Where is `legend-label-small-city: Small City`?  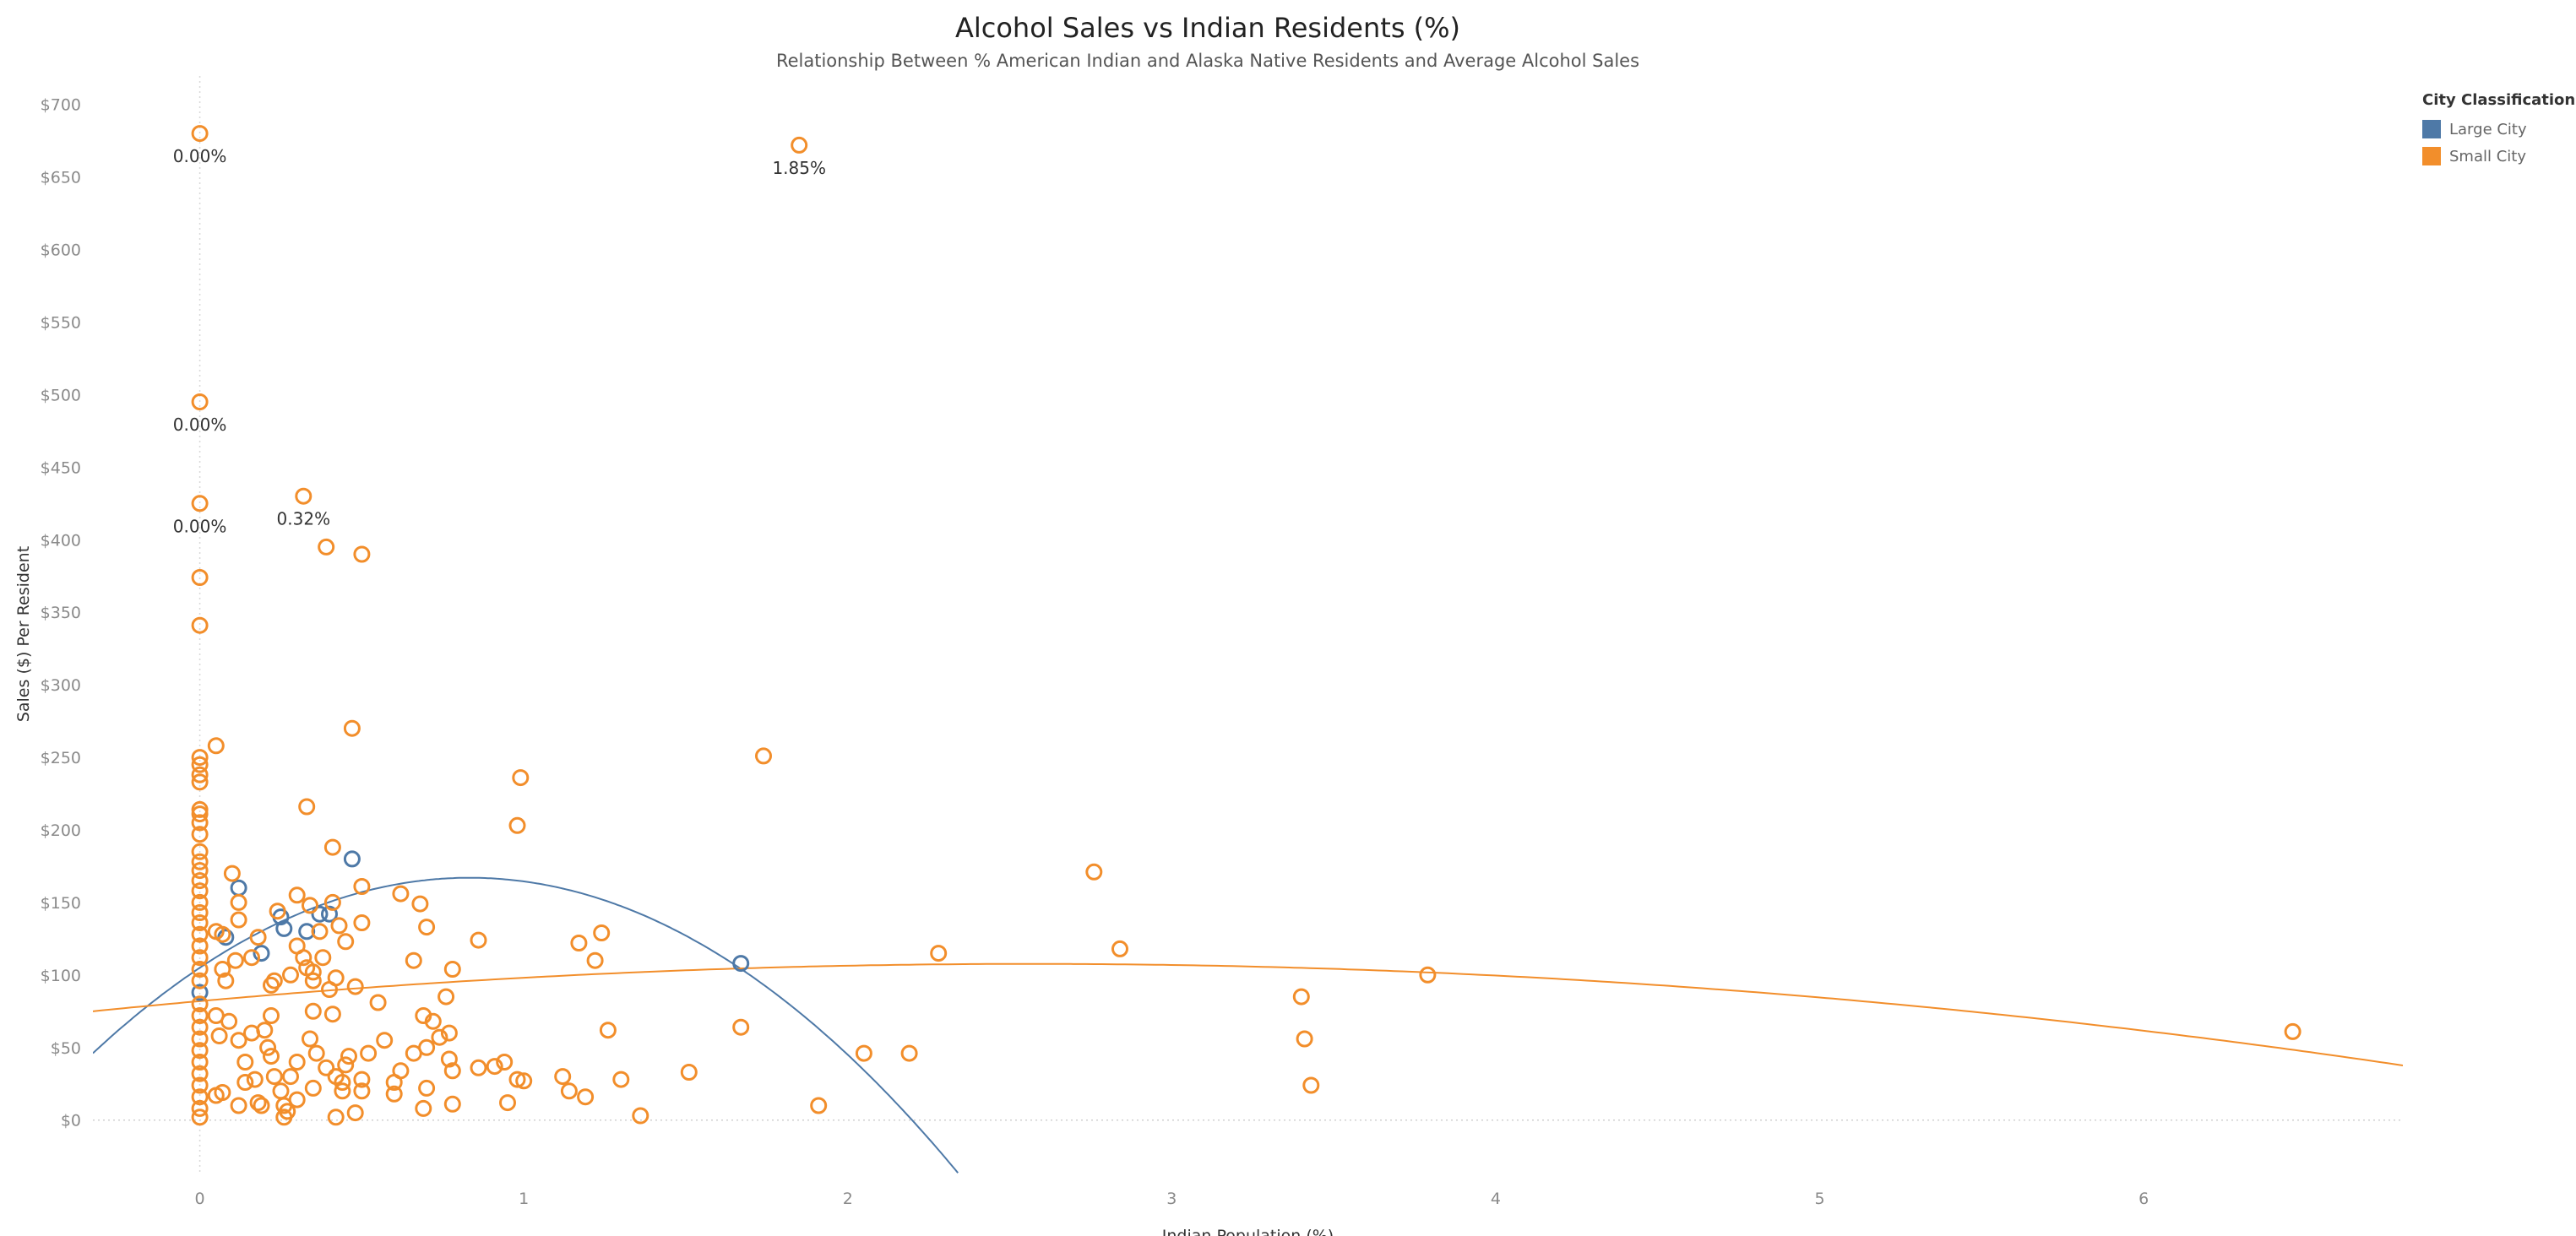 legend-label-small-city: Small City is located at coordinates (2487, 156).